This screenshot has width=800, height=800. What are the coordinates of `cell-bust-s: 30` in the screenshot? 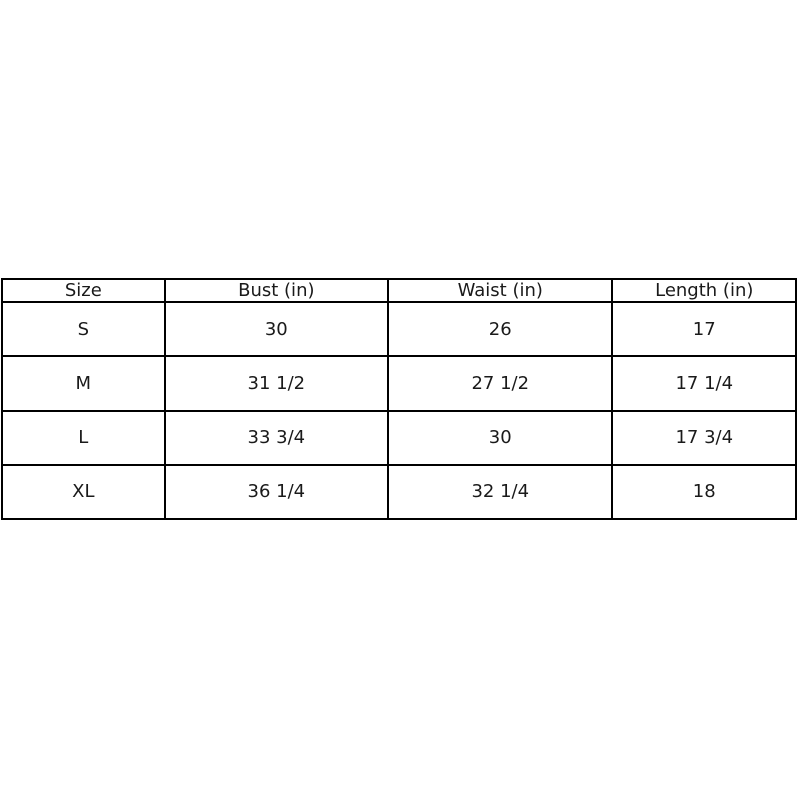 It's located at (276, 329).